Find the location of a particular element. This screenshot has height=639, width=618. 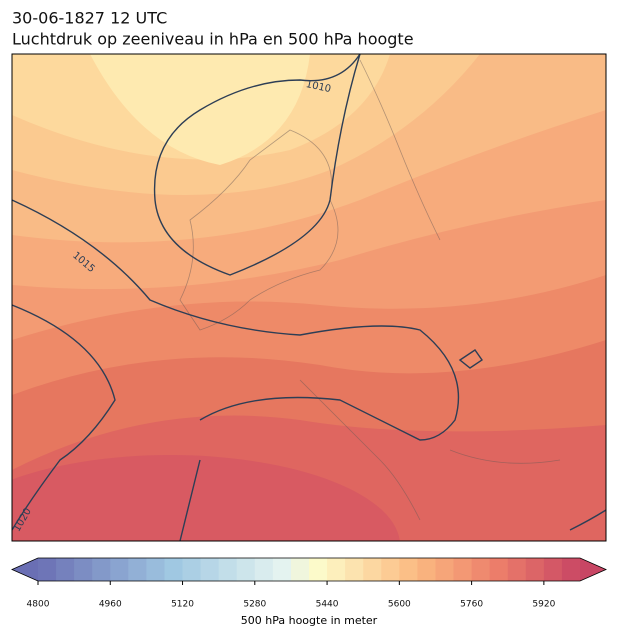

colorbar-tick-label: 5280 is located at coordinates (254, 605).